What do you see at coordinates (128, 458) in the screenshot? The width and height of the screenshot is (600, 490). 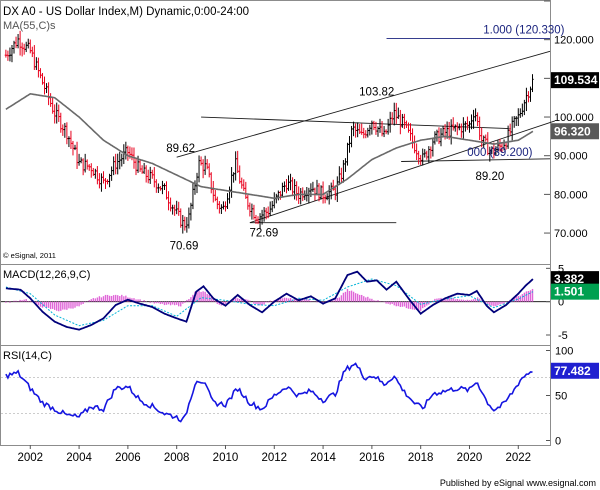 I see `x-axis-tick-label: 2006` at bounding box center [128, 458].